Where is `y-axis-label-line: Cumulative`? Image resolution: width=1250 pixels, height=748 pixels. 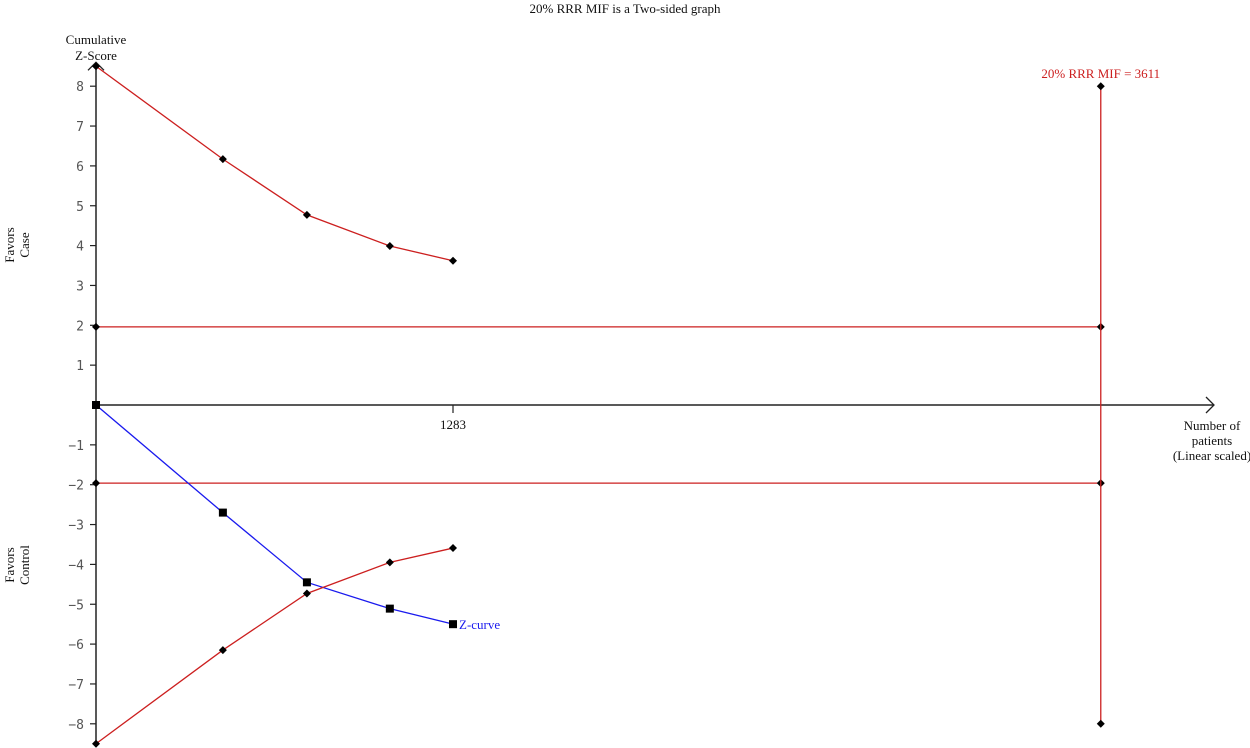 y-axis-label-line: Cumulative is located at coordinates (96, 39).